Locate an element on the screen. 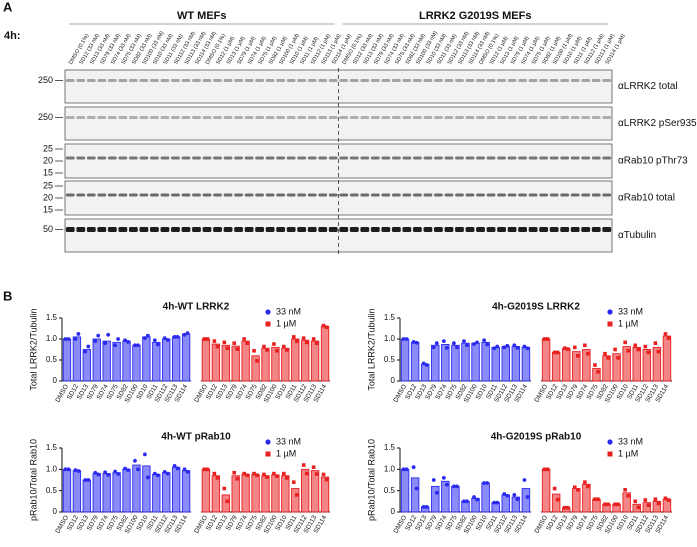 The image size is (697, 547). legend-label: 1 µM is located at coordinates (286, 453).